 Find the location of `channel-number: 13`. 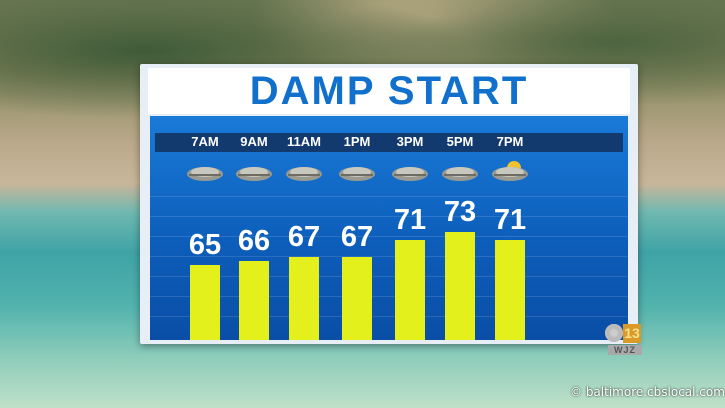

channel-number: 13 is located at coordinates (632, 333).